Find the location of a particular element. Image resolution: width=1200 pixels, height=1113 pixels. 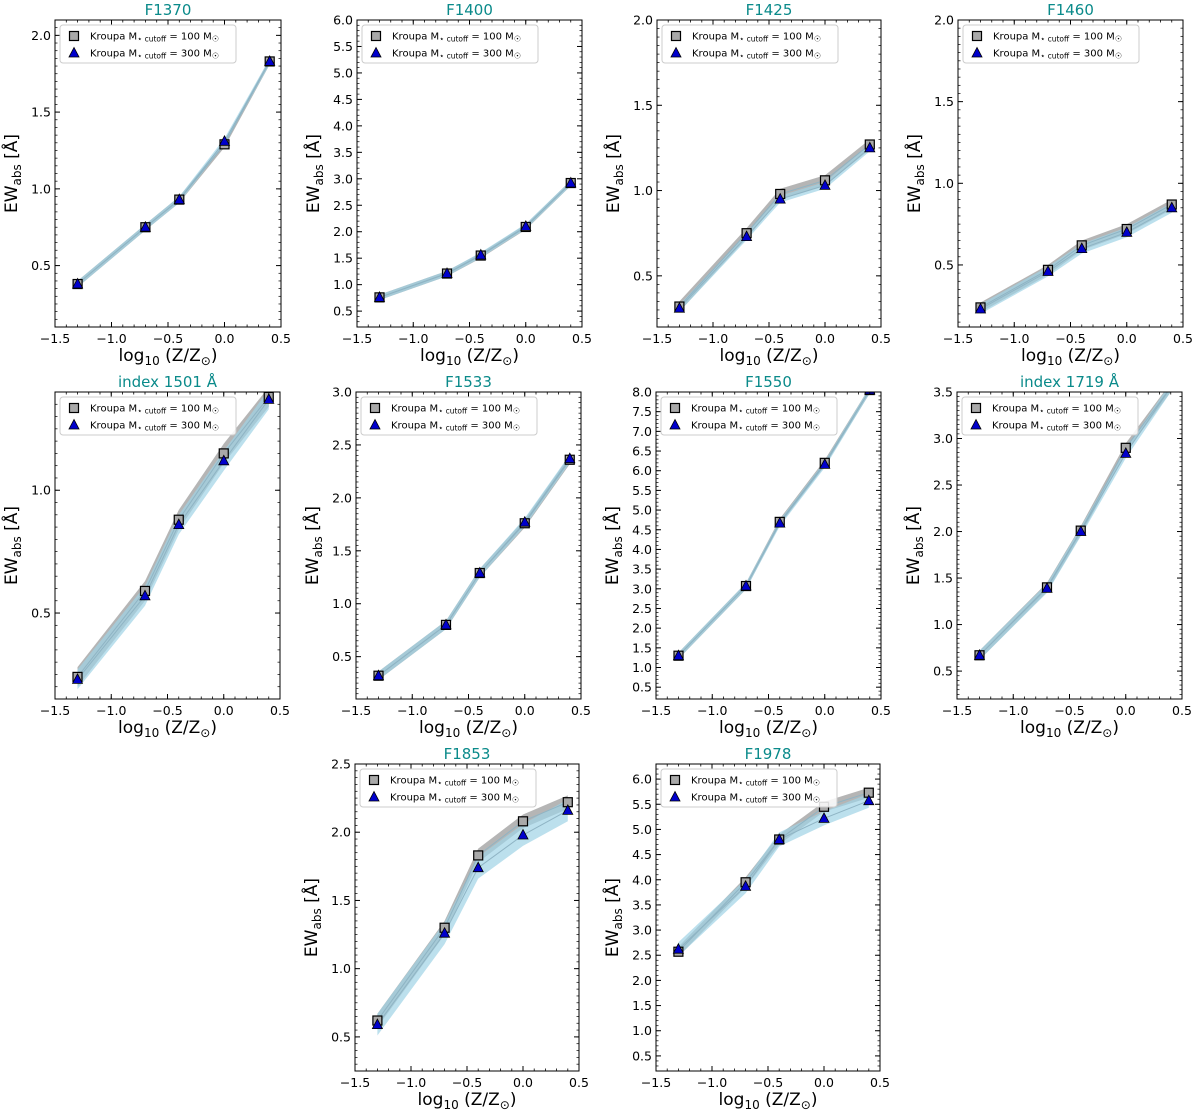

y-tick-label: 4.0 is located at coordinates (343, 125).